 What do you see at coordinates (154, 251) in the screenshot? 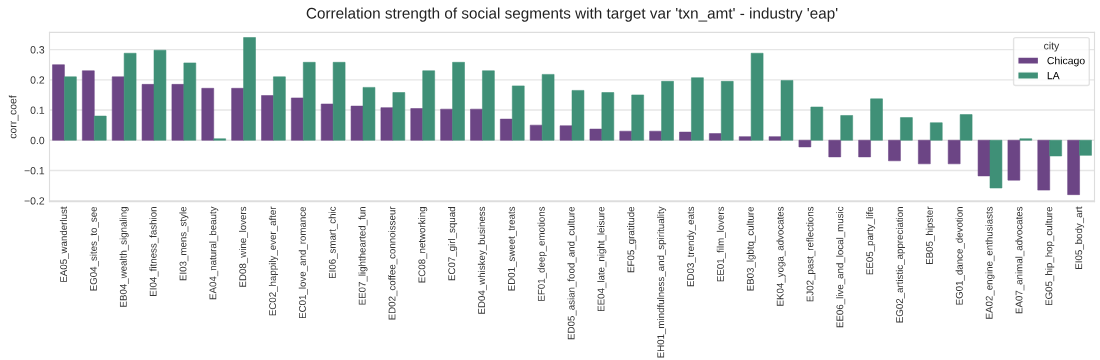
I see `x-tick-label: EI04_fitness_fashion` at bounding box center [154, 251].